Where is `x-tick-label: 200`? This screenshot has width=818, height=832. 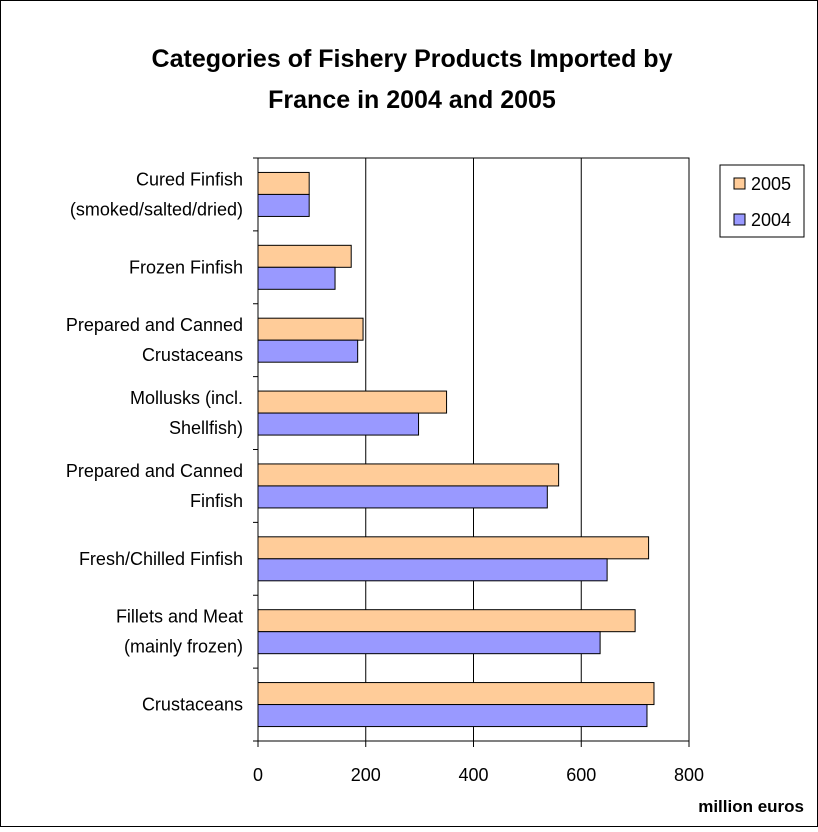 x-tick-label: 200 is located at coordinates (366, 775).